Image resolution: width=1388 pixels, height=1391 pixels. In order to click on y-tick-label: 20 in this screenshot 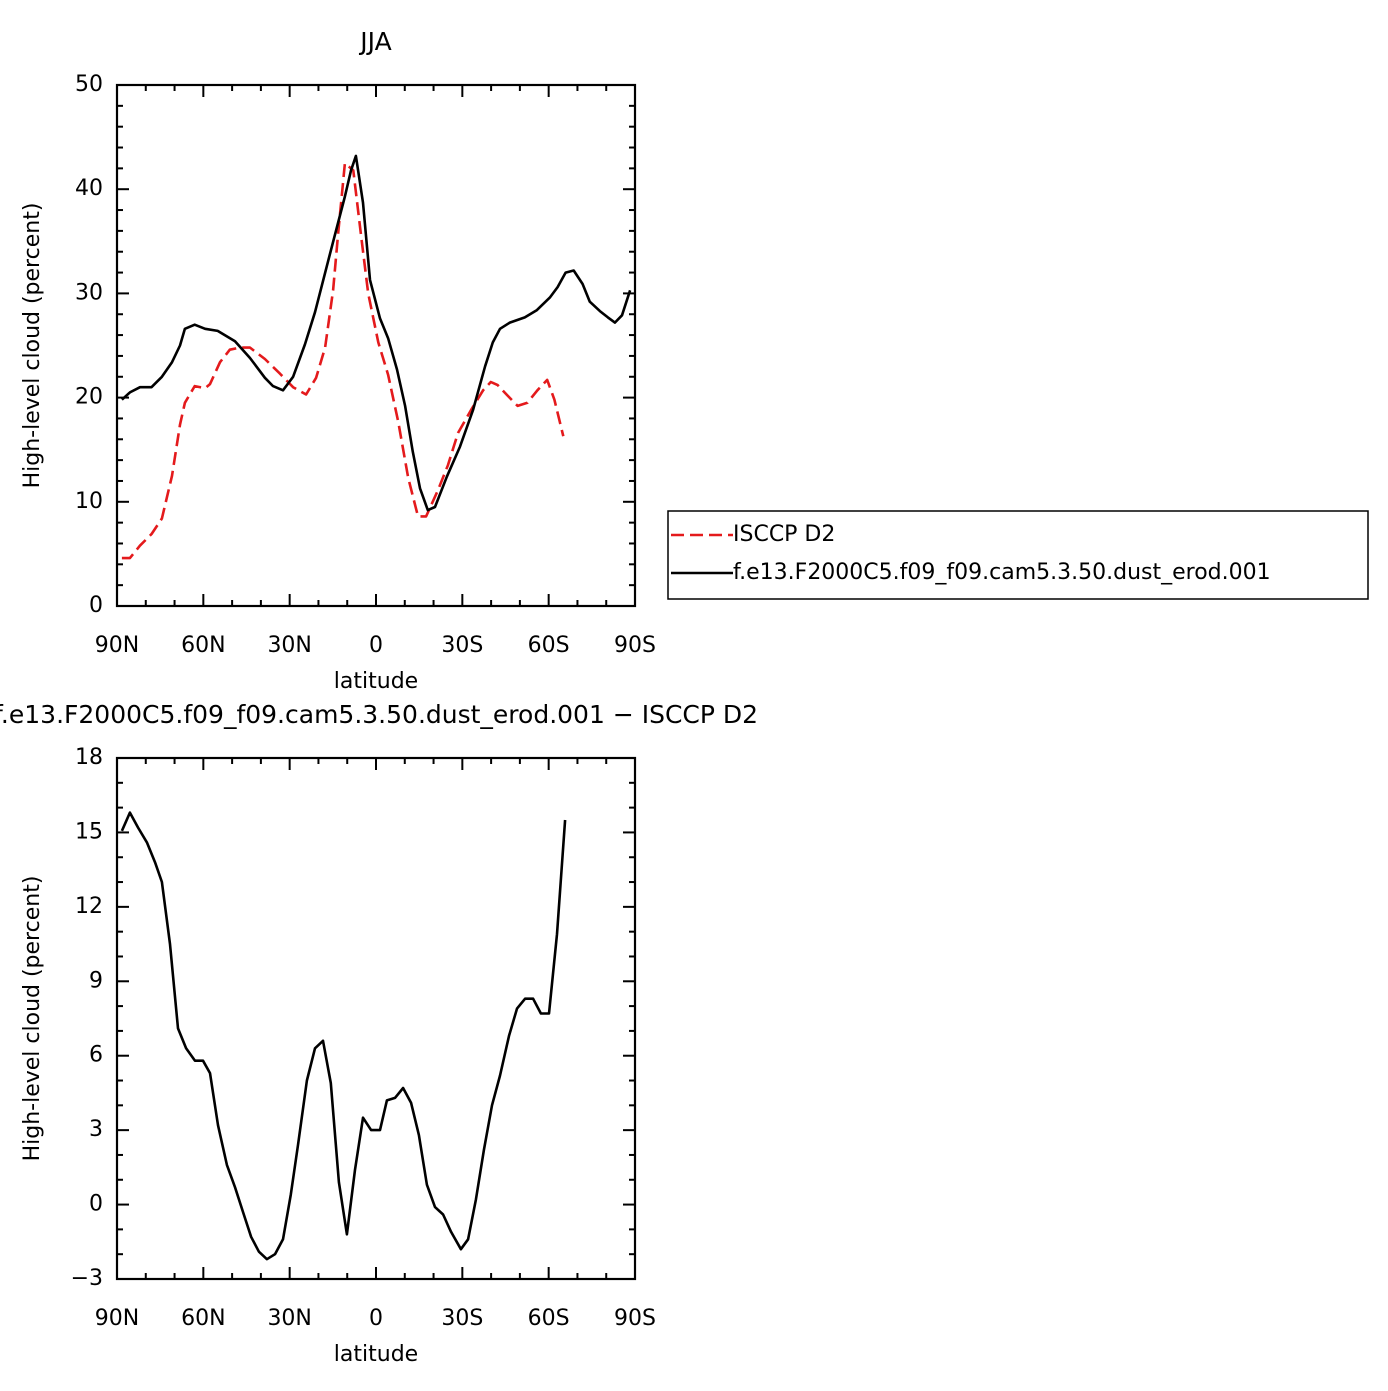, I will do `click(89, 397)`.